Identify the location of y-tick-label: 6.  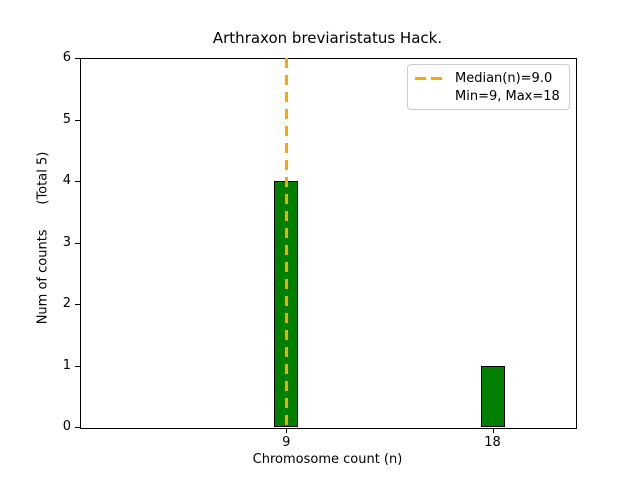
(66, 57).